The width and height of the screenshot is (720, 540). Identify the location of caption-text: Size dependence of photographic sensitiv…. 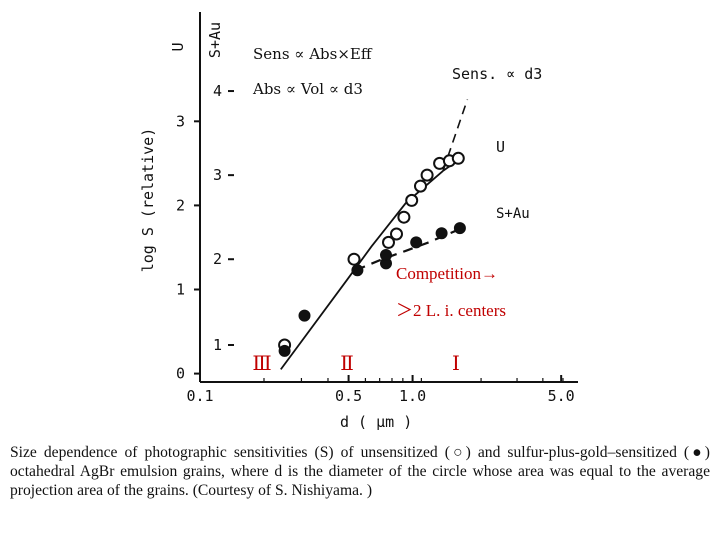
(360, 471).